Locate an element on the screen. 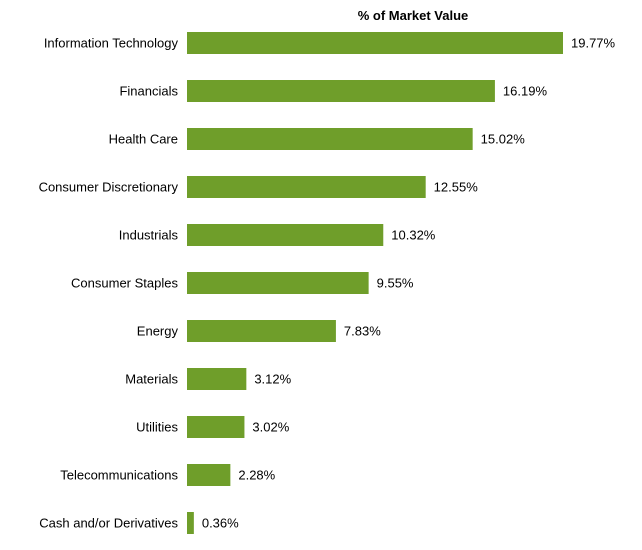 The width and height of the screenshot is (642, 550). value-label: 2.28% is located at coordinates (256, 475).